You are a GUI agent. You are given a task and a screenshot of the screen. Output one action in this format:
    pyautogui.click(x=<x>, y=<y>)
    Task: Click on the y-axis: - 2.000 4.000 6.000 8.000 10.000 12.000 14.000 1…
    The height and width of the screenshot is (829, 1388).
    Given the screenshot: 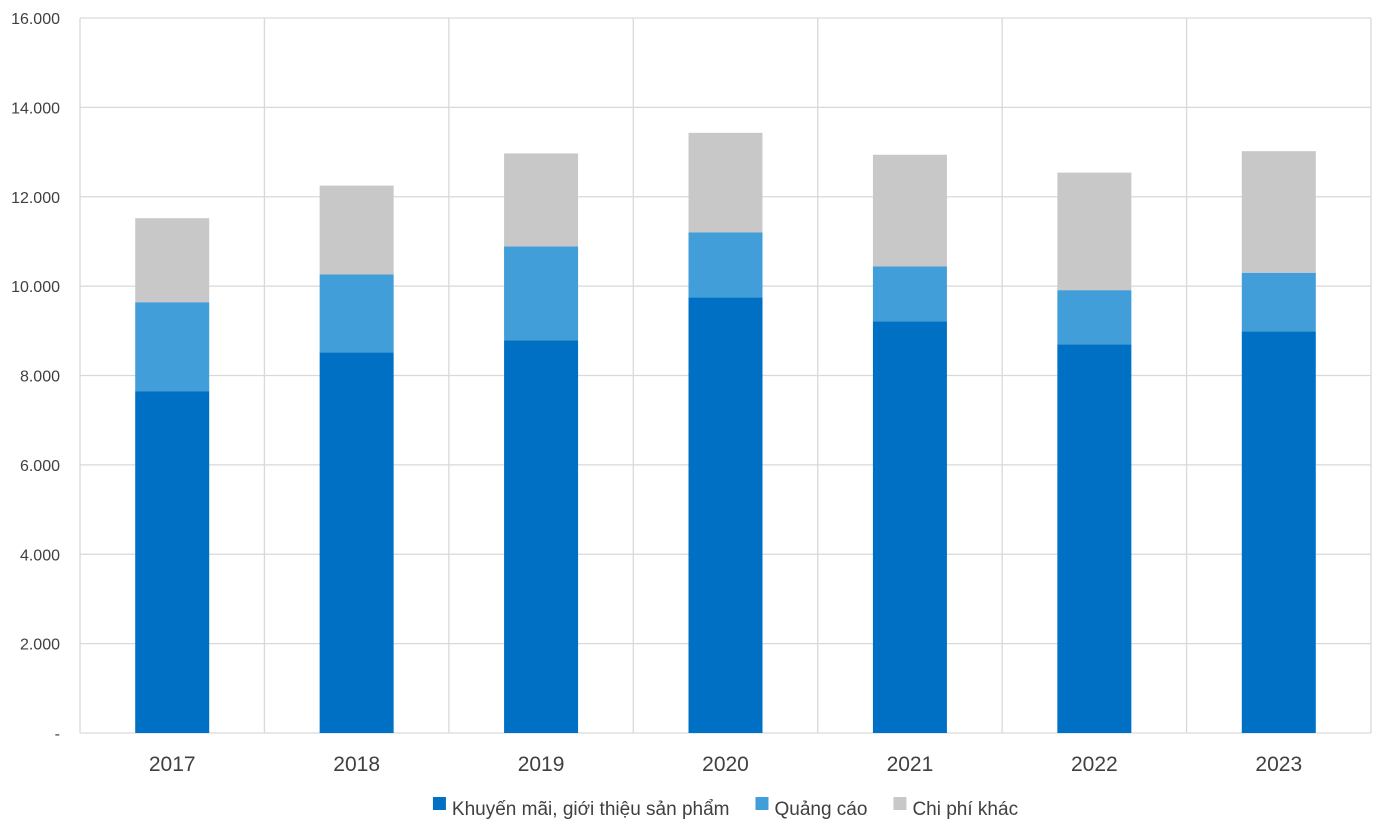 What is the action you would take?
    pyautogui.click(x=35, y=377)
    